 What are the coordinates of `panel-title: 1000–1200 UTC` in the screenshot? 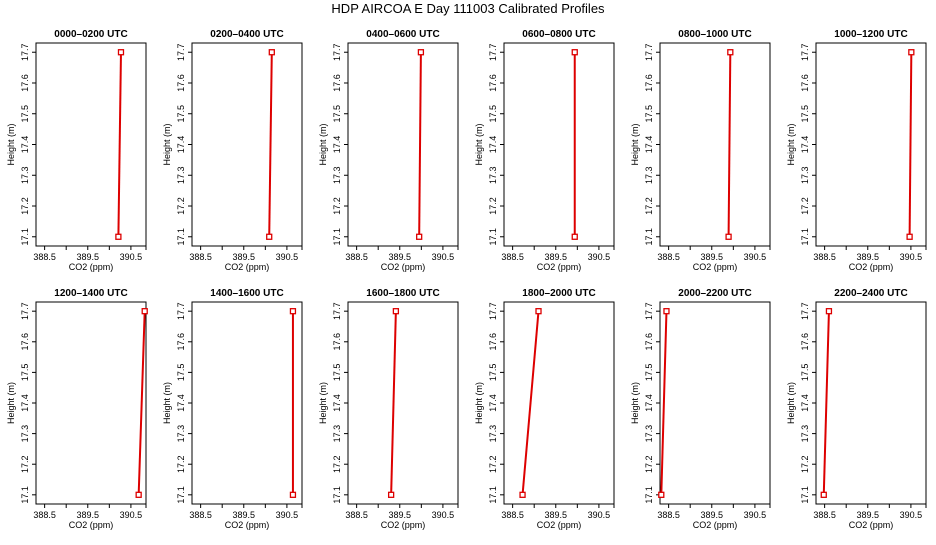 It's located at (870, 34).